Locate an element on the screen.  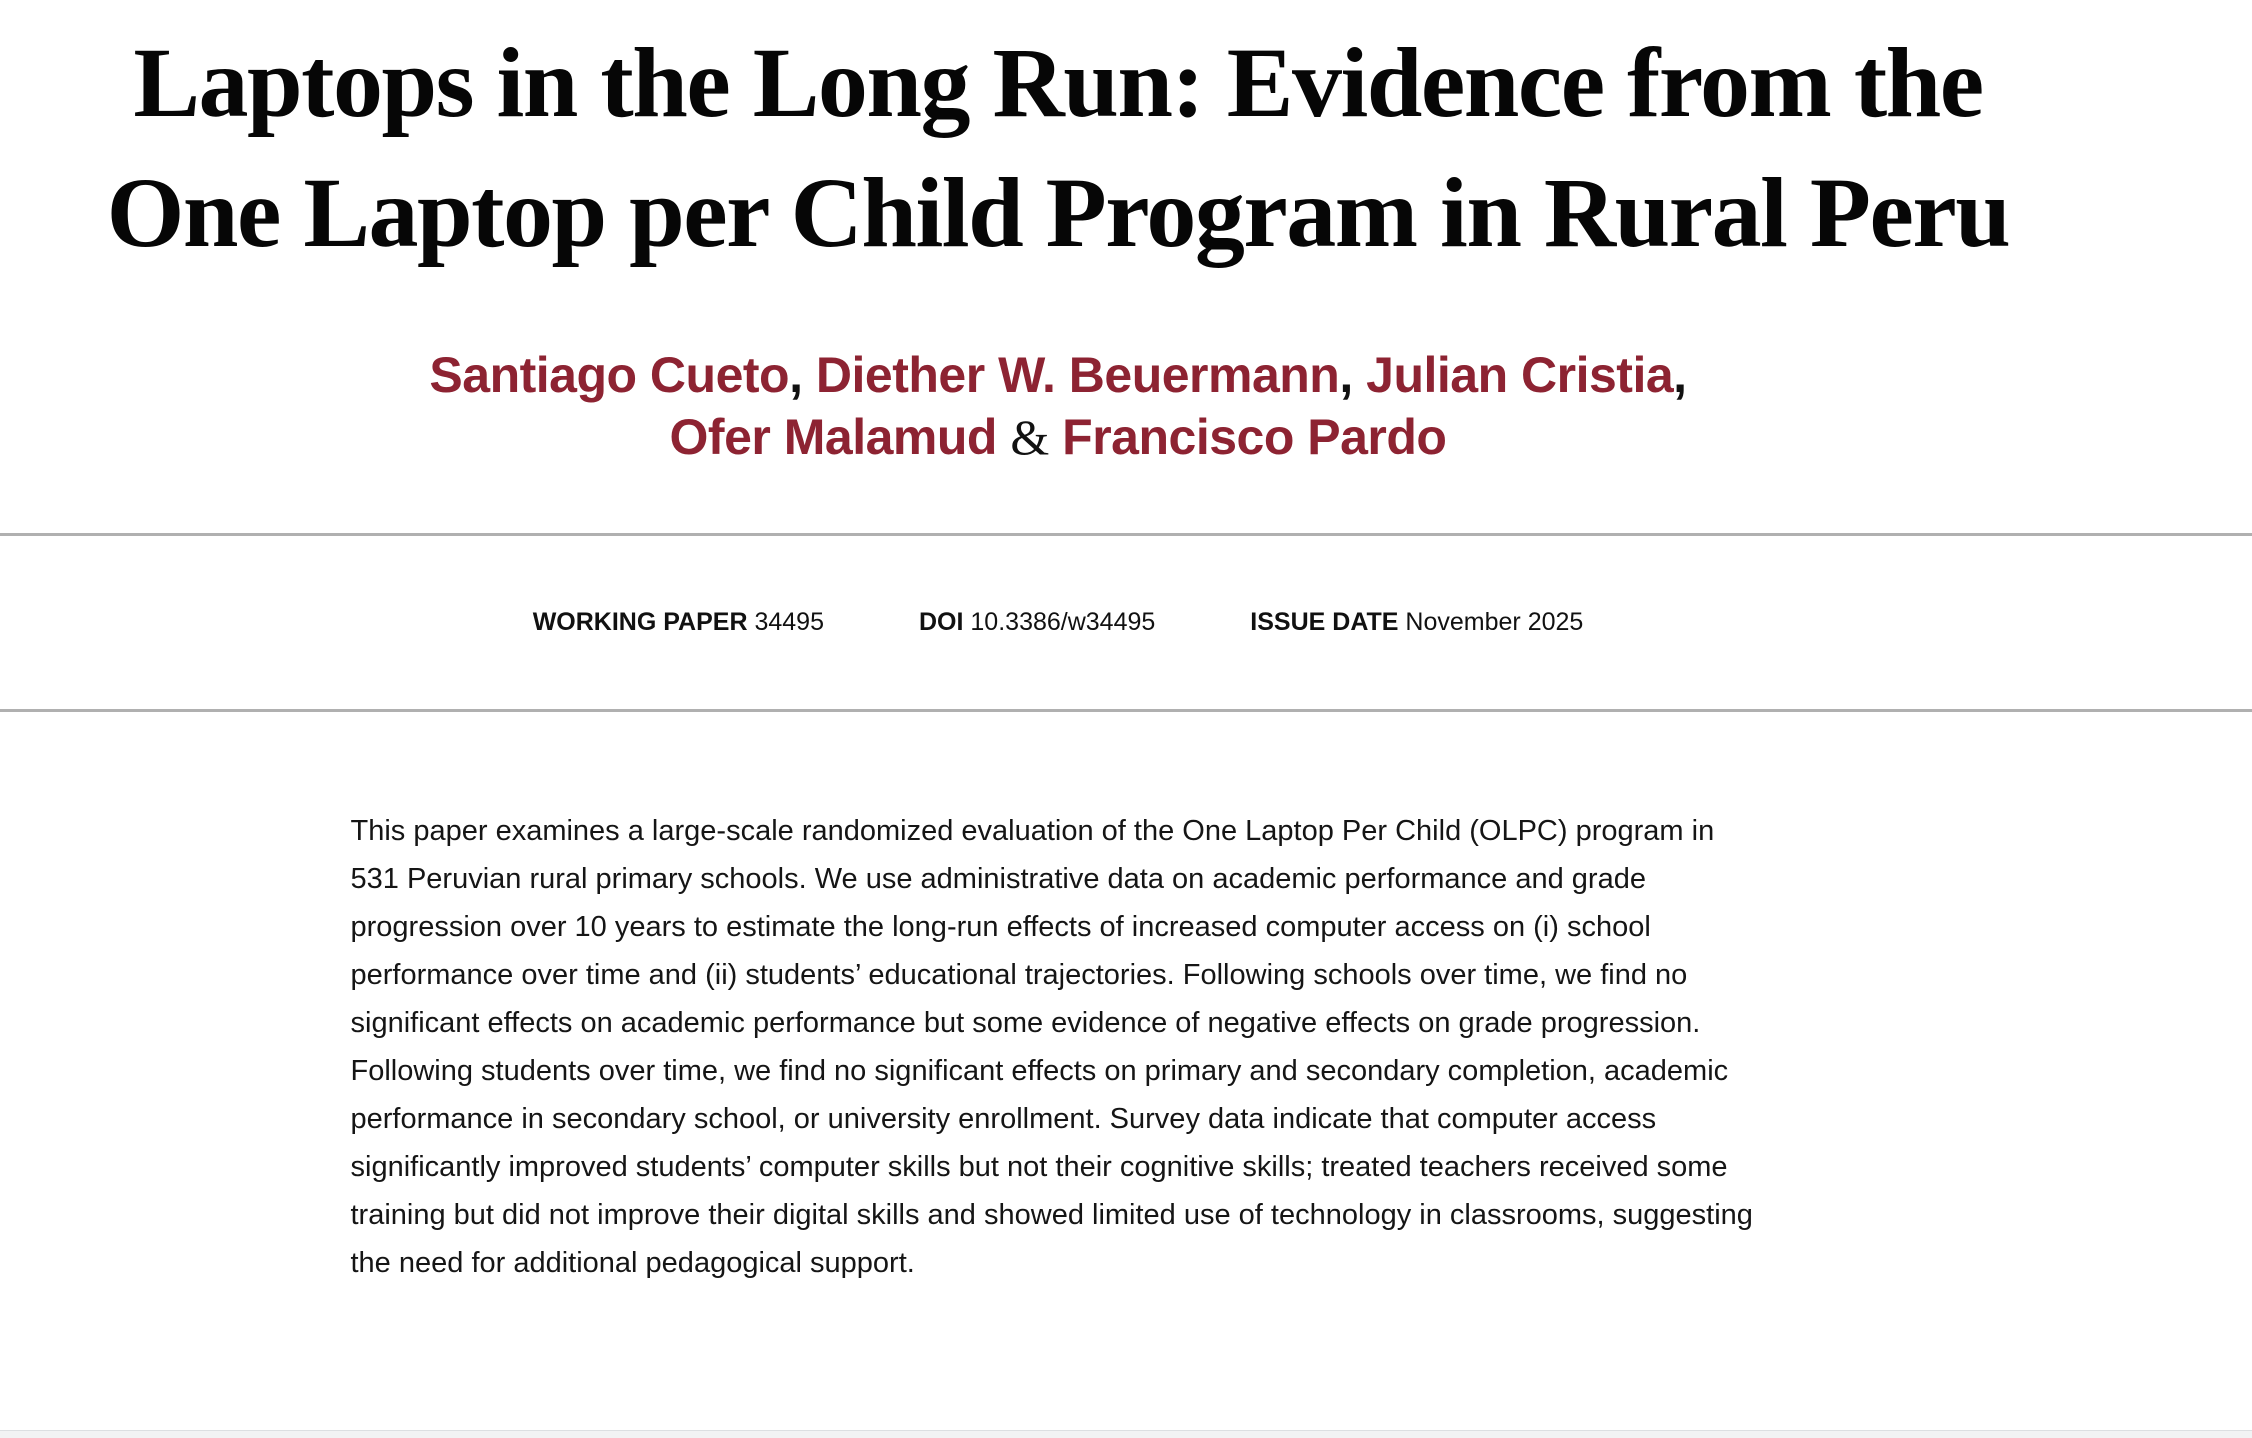
authors-line2: Ofer Malamud & Francisco Pardo is located at coordinates (1058, 437).